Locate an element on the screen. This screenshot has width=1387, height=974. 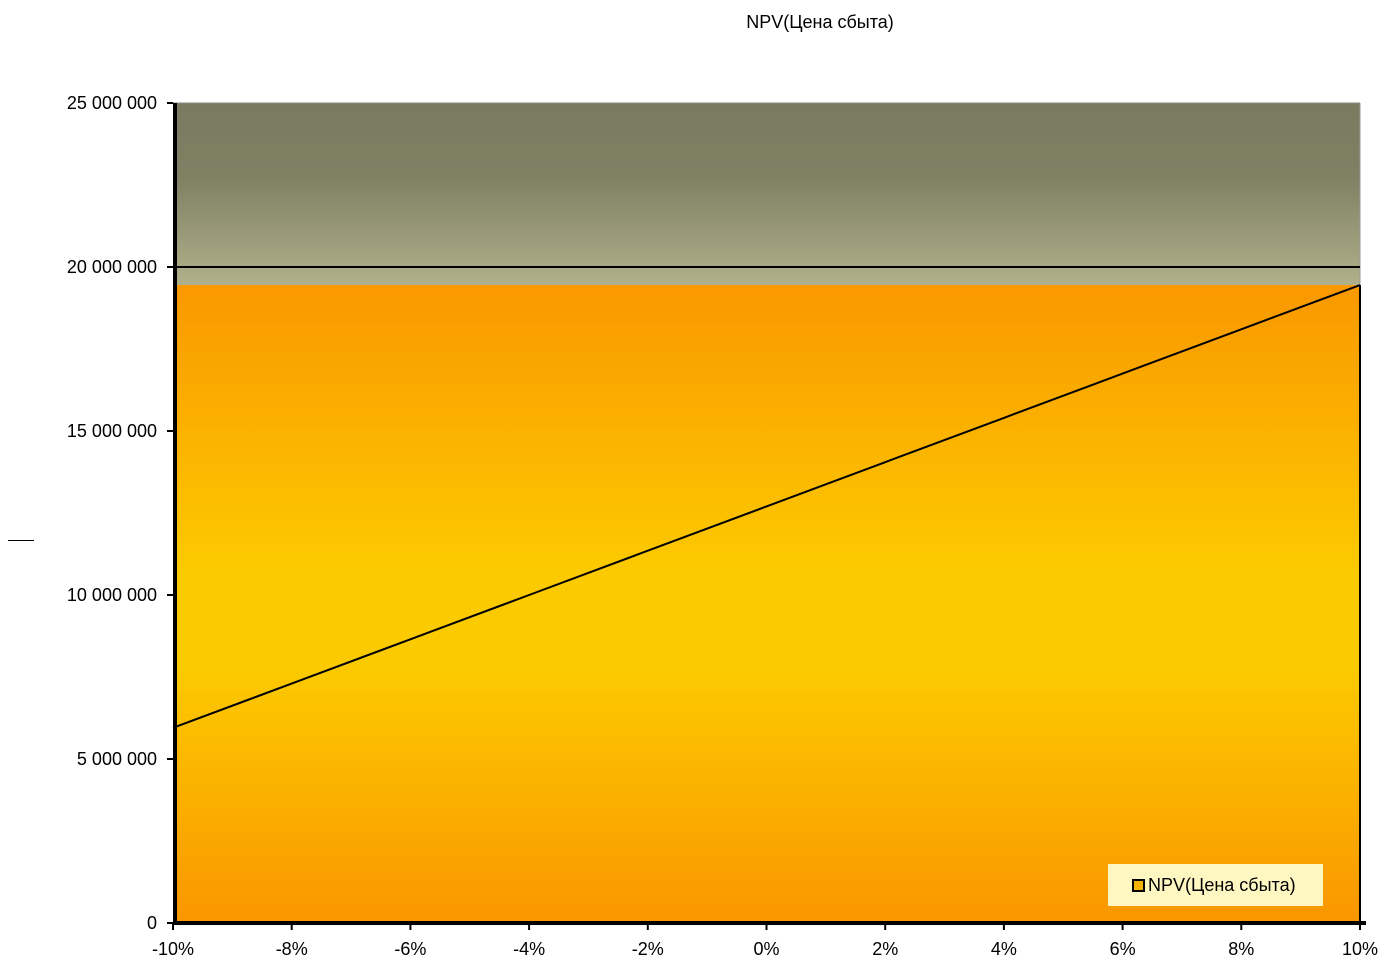
y-tick-label: 0 is located at coordinates (152, 923).